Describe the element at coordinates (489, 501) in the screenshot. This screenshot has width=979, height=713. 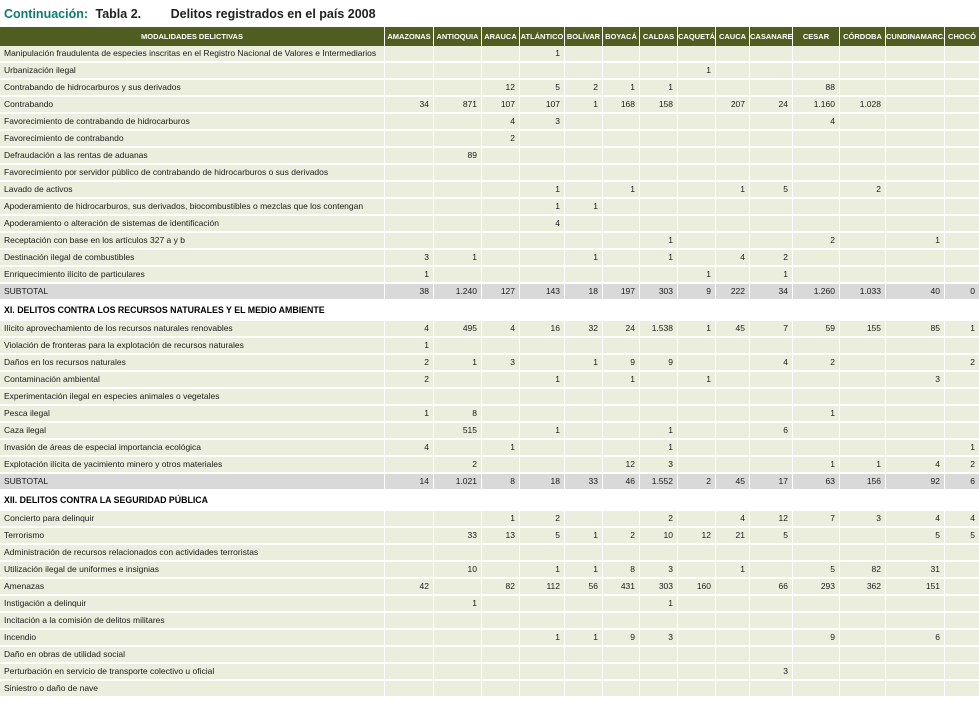
I see `section-header-row: XII. DELITOS CONTRA LA SEGURIDAD PÚBLICA` at that location.